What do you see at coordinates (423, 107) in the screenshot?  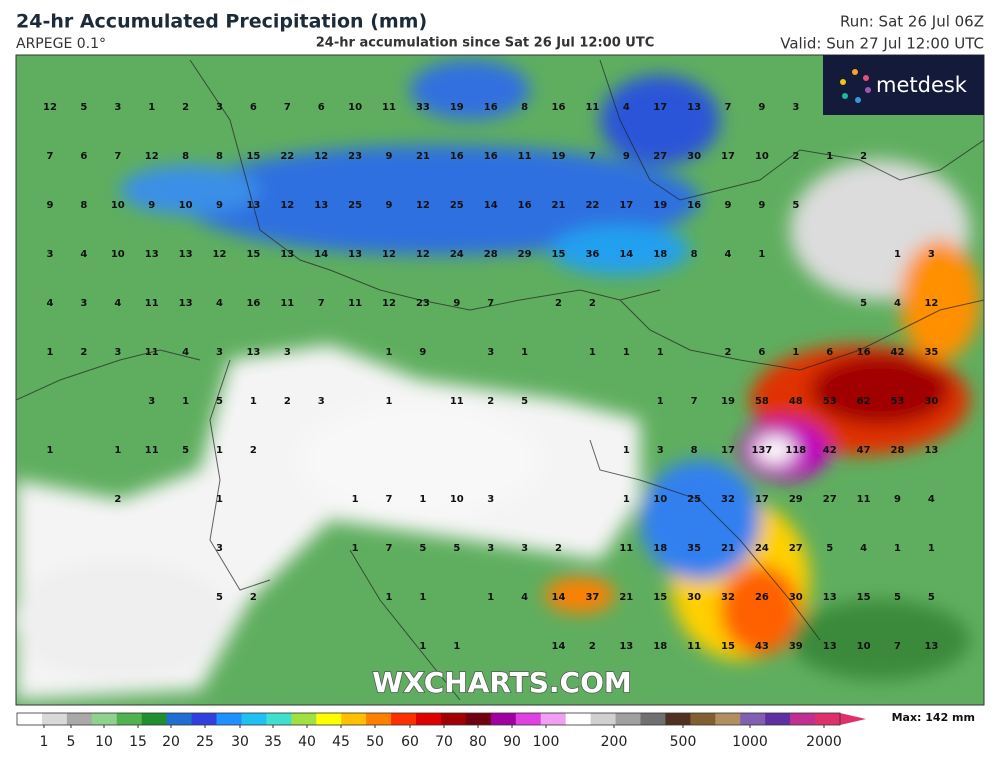 I see `map-value: 33` at bounding box center [423, 107].